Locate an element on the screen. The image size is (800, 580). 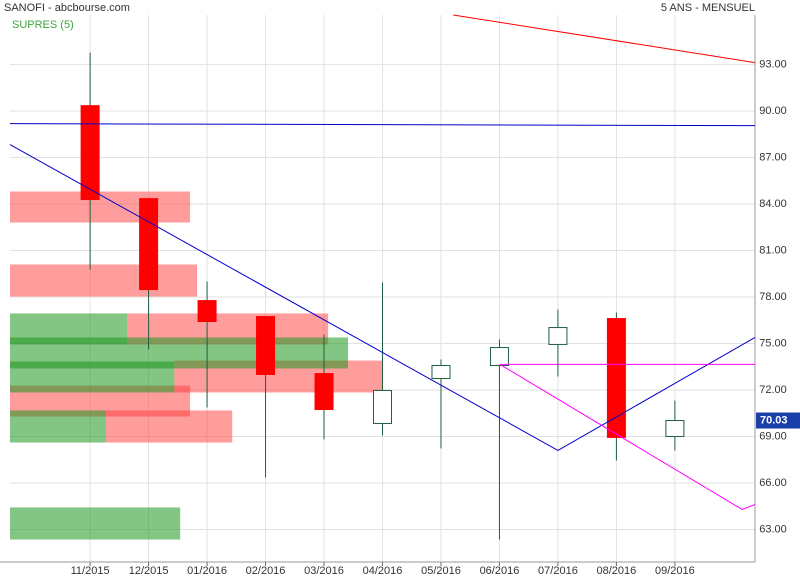
x-tick-label: 04/2016 is located at coordinates (383, 571).